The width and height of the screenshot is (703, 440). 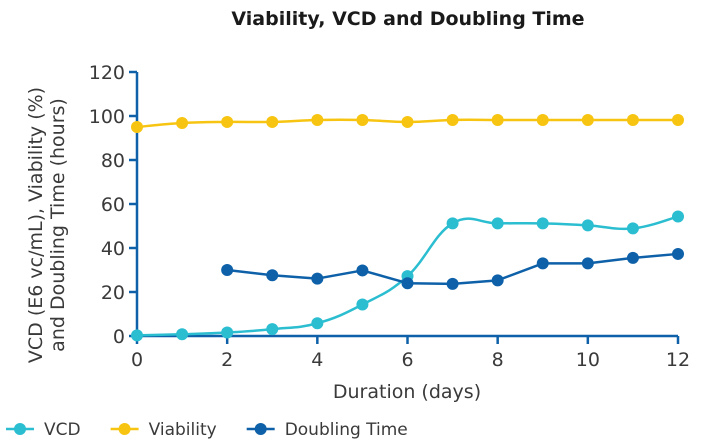 I want to click on legend-item-viability: Viability, so click(x=163, y=430).